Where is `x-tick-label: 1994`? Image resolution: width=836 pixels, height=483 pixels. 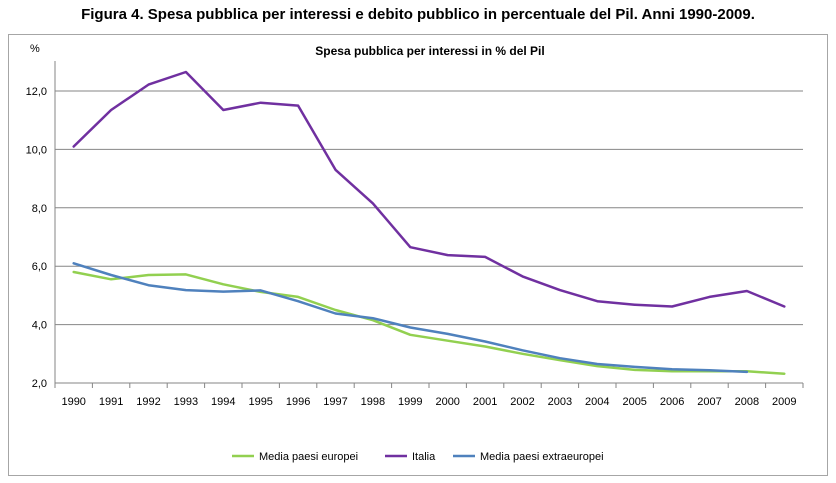 x-tick-label: 1994 is located at coordinates (223, 402).